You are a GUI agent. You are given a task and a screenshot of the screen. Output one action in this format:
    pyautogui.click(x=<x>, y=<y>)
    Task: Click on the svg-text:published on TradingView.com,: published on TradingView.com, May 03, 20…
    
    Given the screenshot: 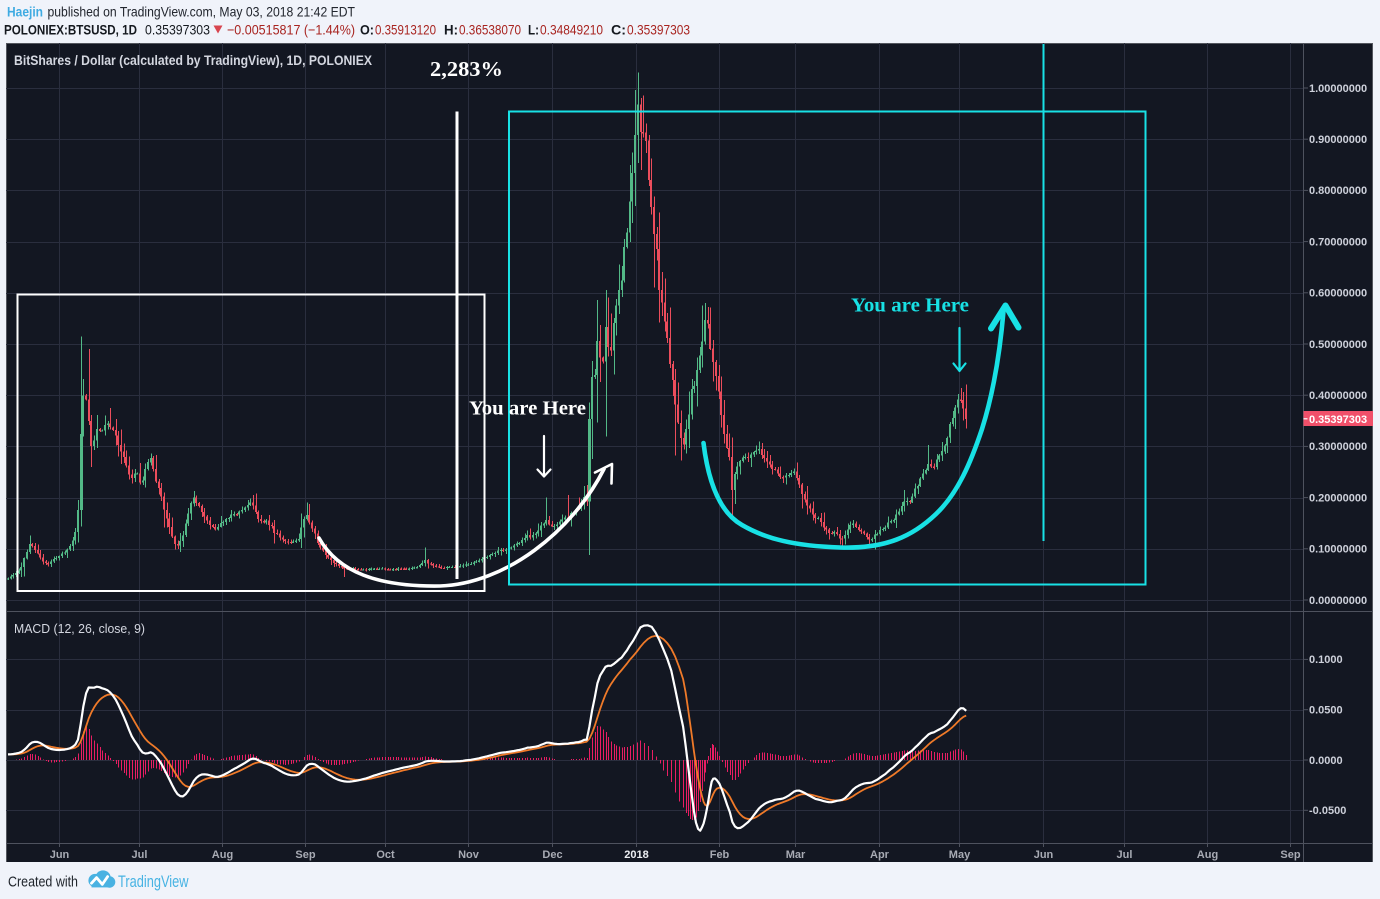 What is the action you would take?
    pyautogui.click(x=202, y=12)
    